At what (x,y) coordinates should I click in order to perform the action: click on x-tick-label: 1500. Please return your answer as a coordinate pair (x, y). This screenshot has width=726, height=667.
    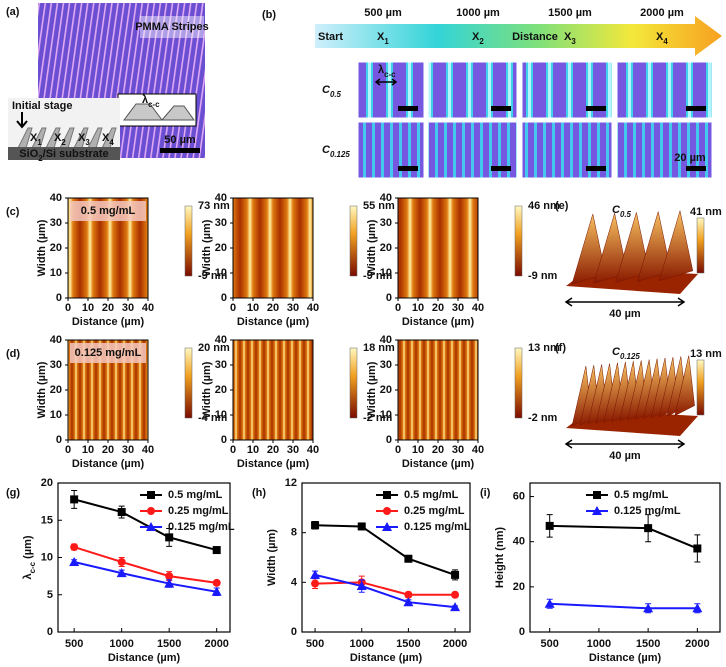
    Looking at the image, I should click on (408, 644).